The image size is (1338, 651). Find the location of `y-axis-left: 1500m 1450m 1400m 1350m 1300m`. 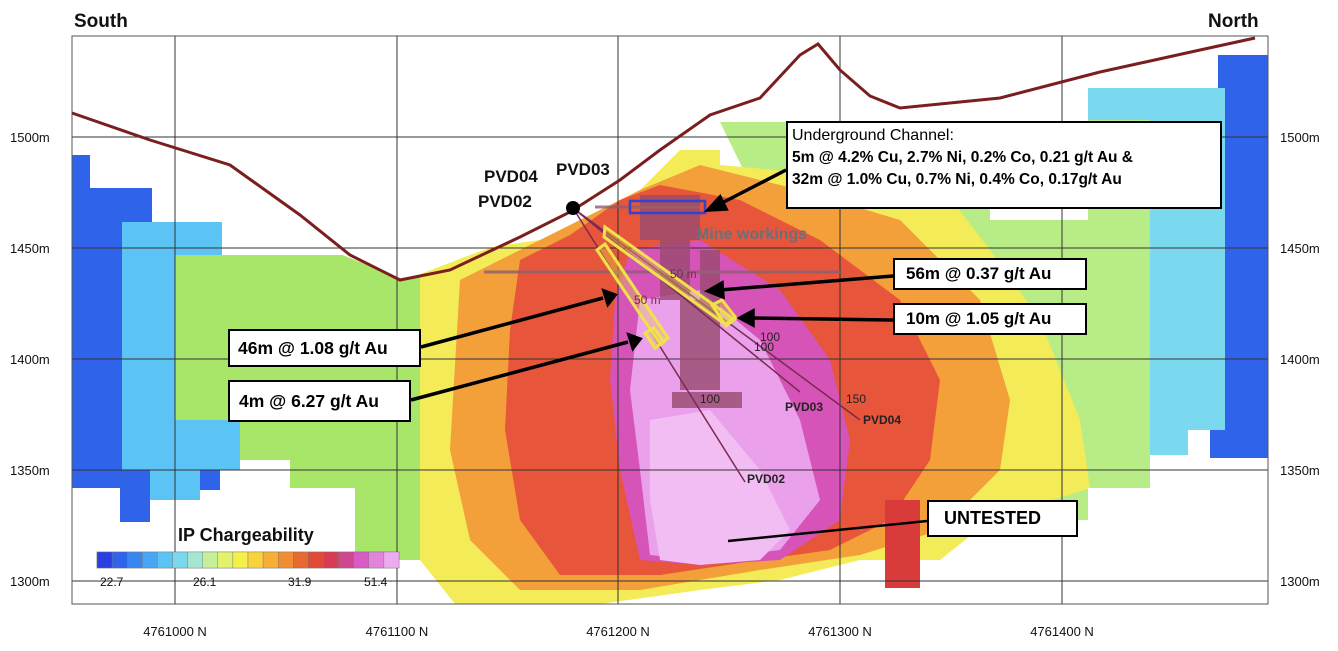

y-axis-left: 1500m 1450m 1400m 1350m 1300m is located at coordinates (30, 359).